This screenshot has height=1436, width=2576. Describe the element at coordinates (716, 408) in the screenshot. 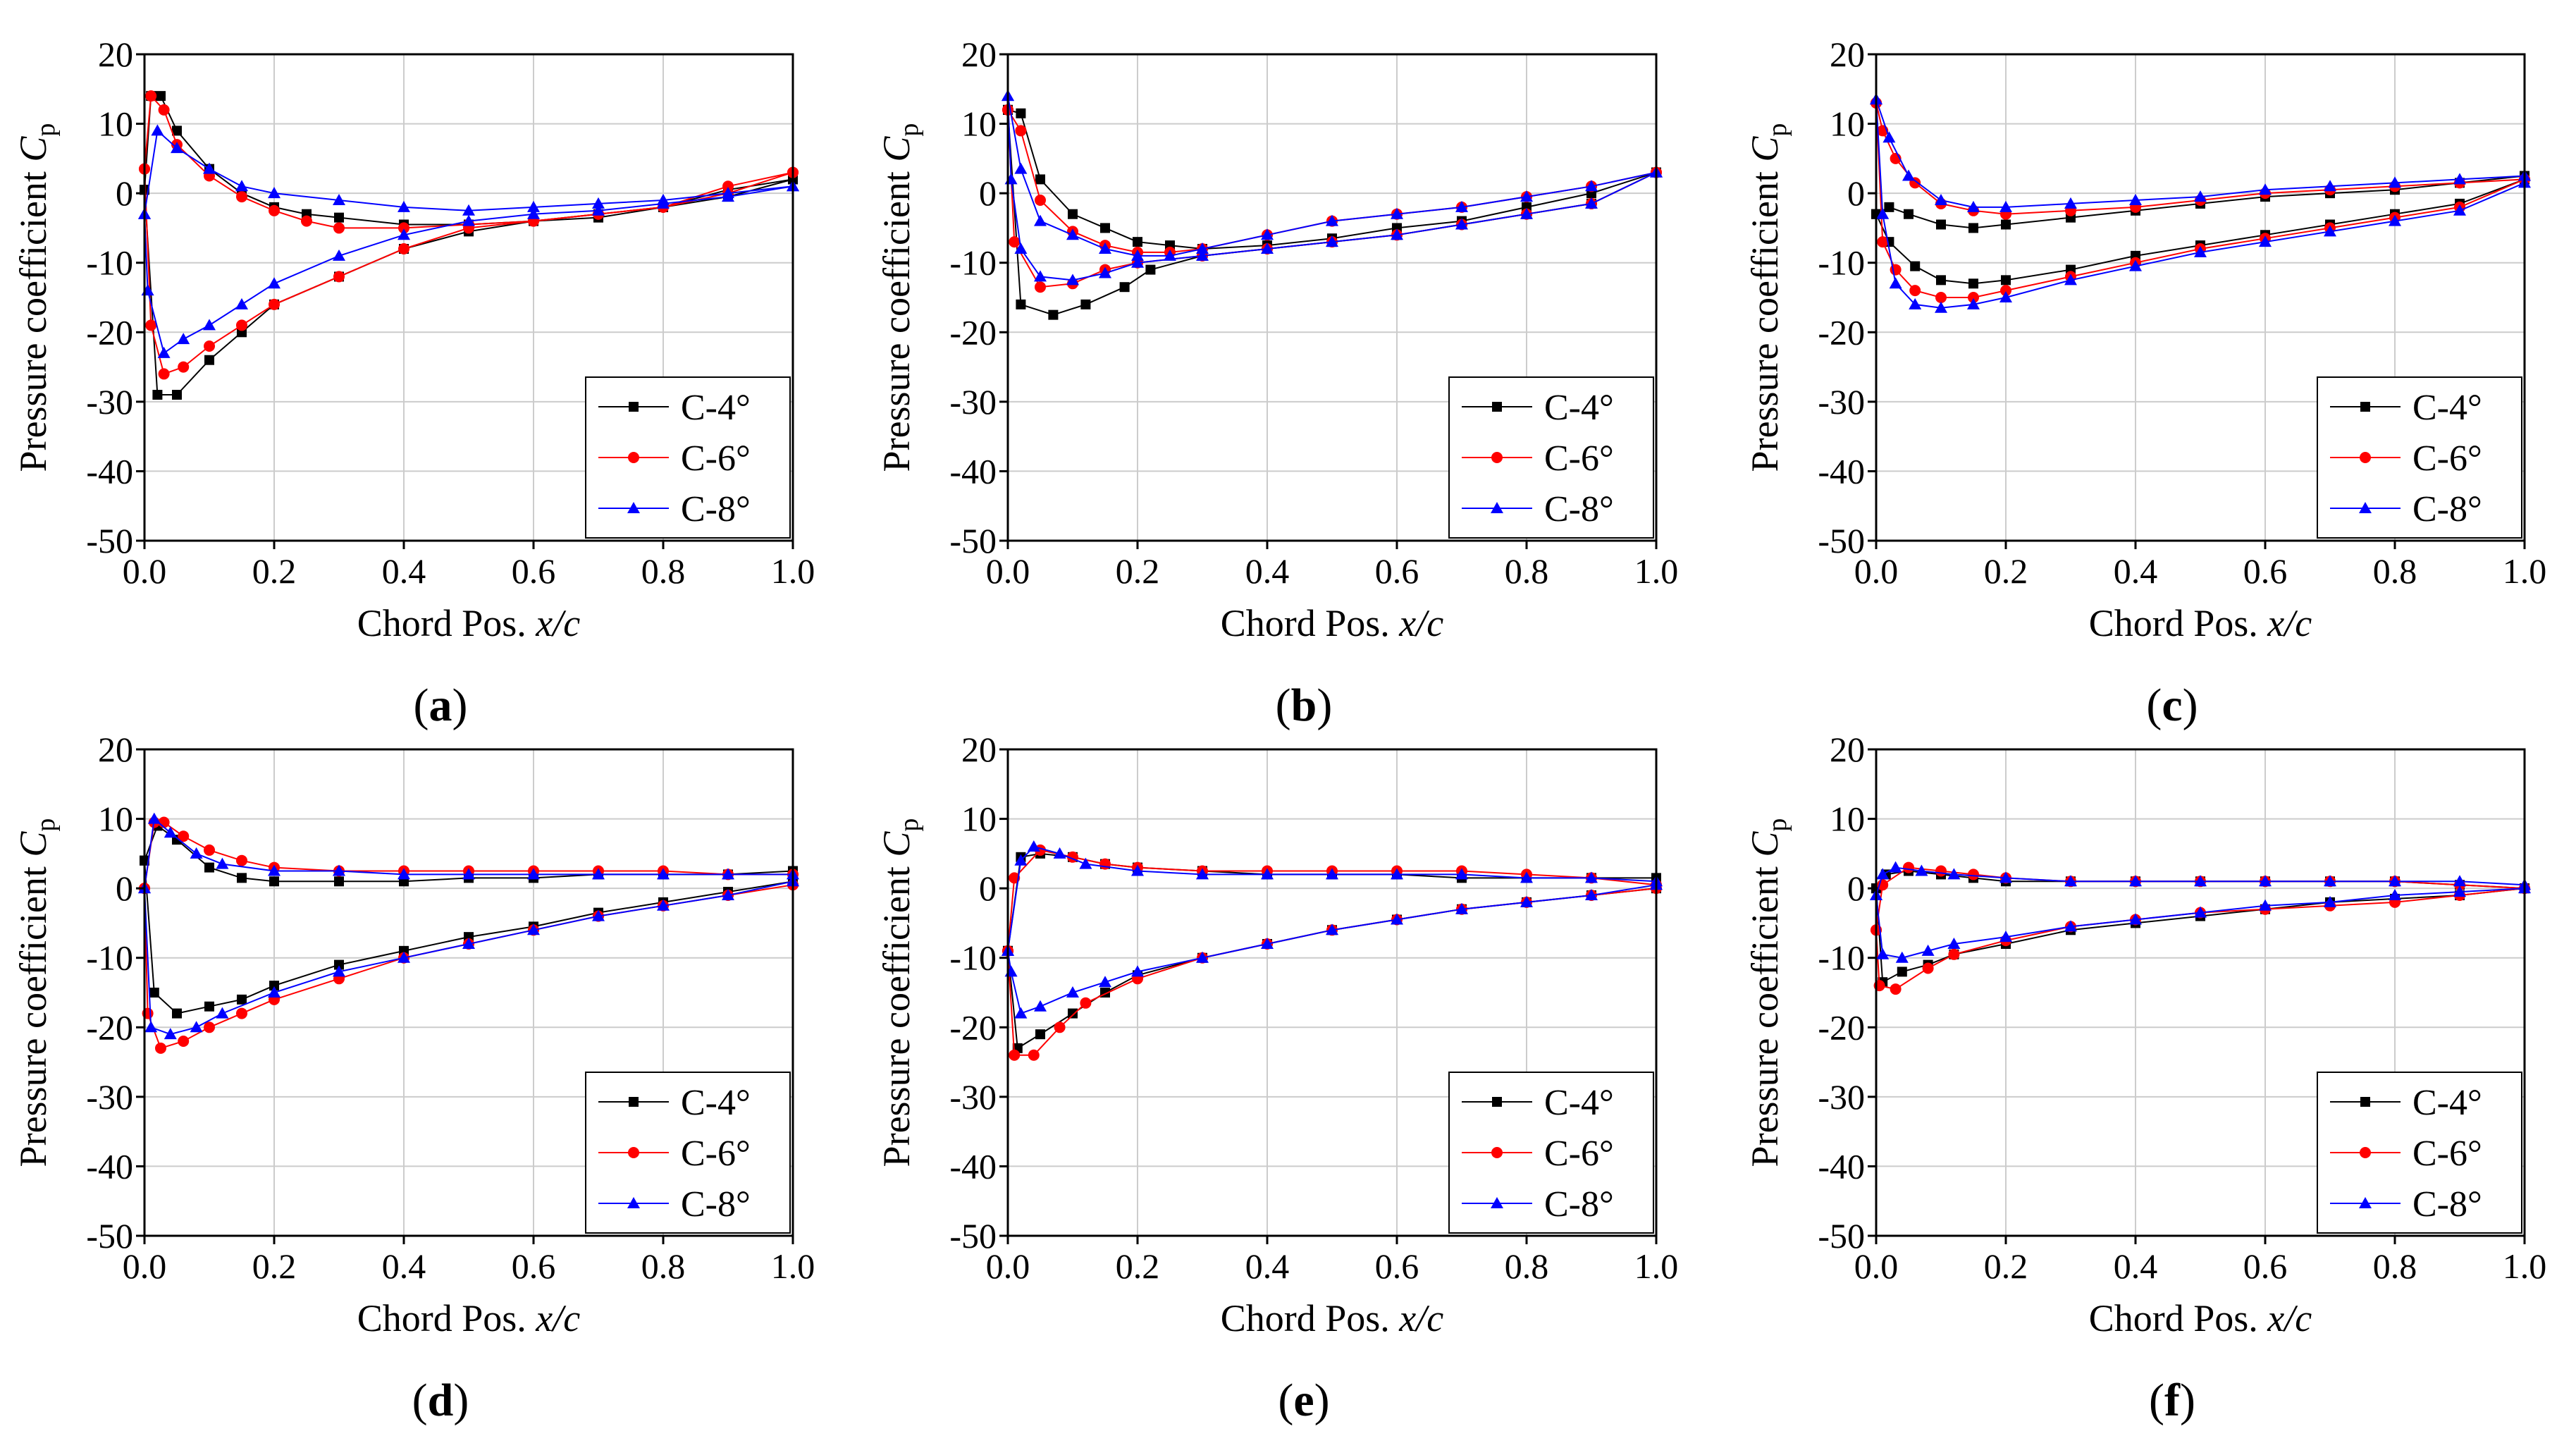

I see `legend-label: C-4°` at that location.